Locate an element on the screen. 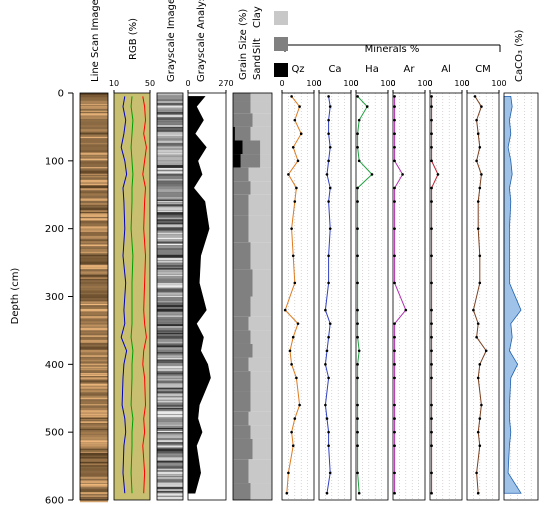  legend-label: Clay is located at coordinates (257, 17).